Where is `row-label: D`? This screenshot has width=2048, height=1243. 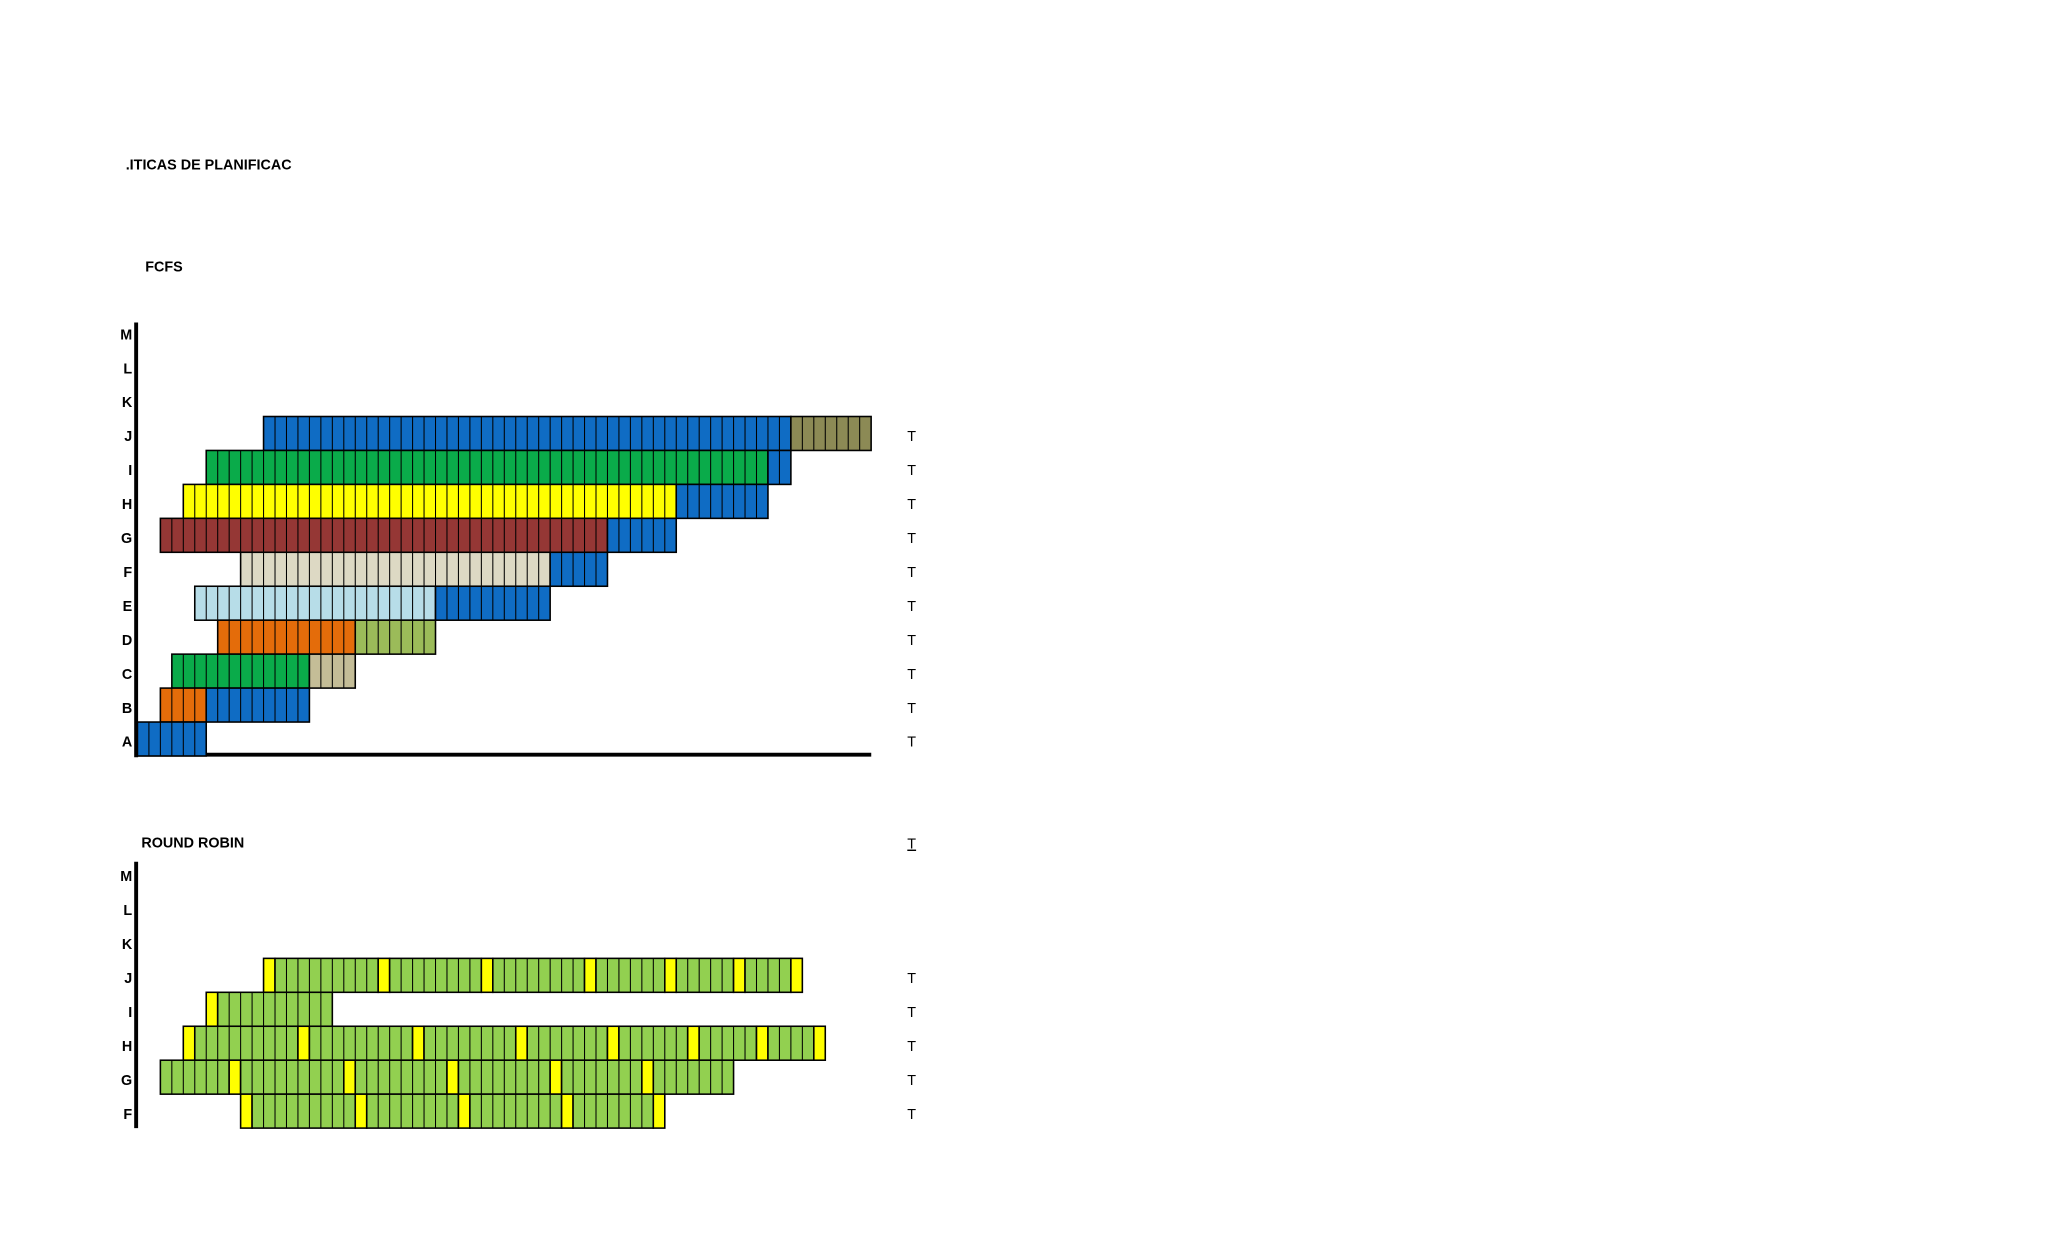 row-label: D is located at coordinates (127, 641).